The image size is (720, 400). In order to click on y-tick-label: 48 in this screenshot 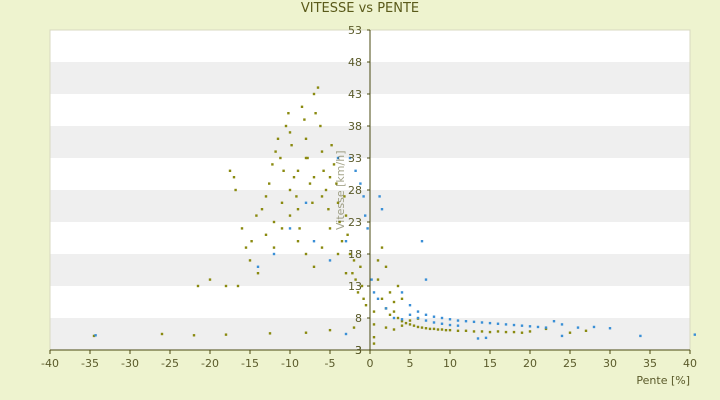, I will do `click(355, 62)`.